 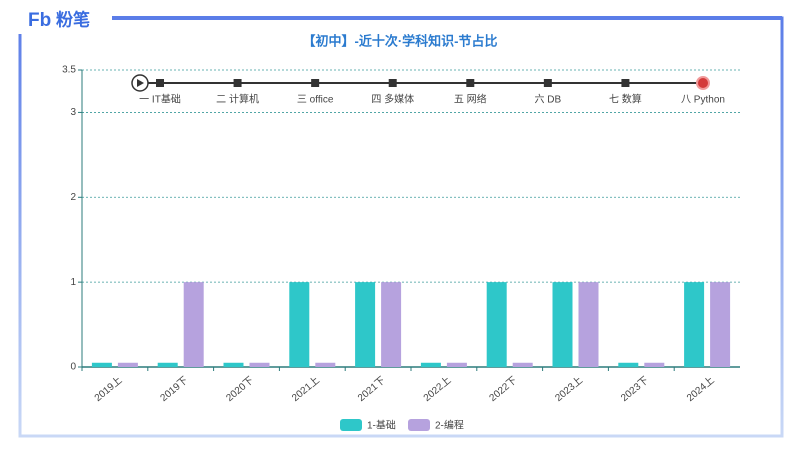 I want to click on logo-text: 粉笔, so click(x=73, y=19).